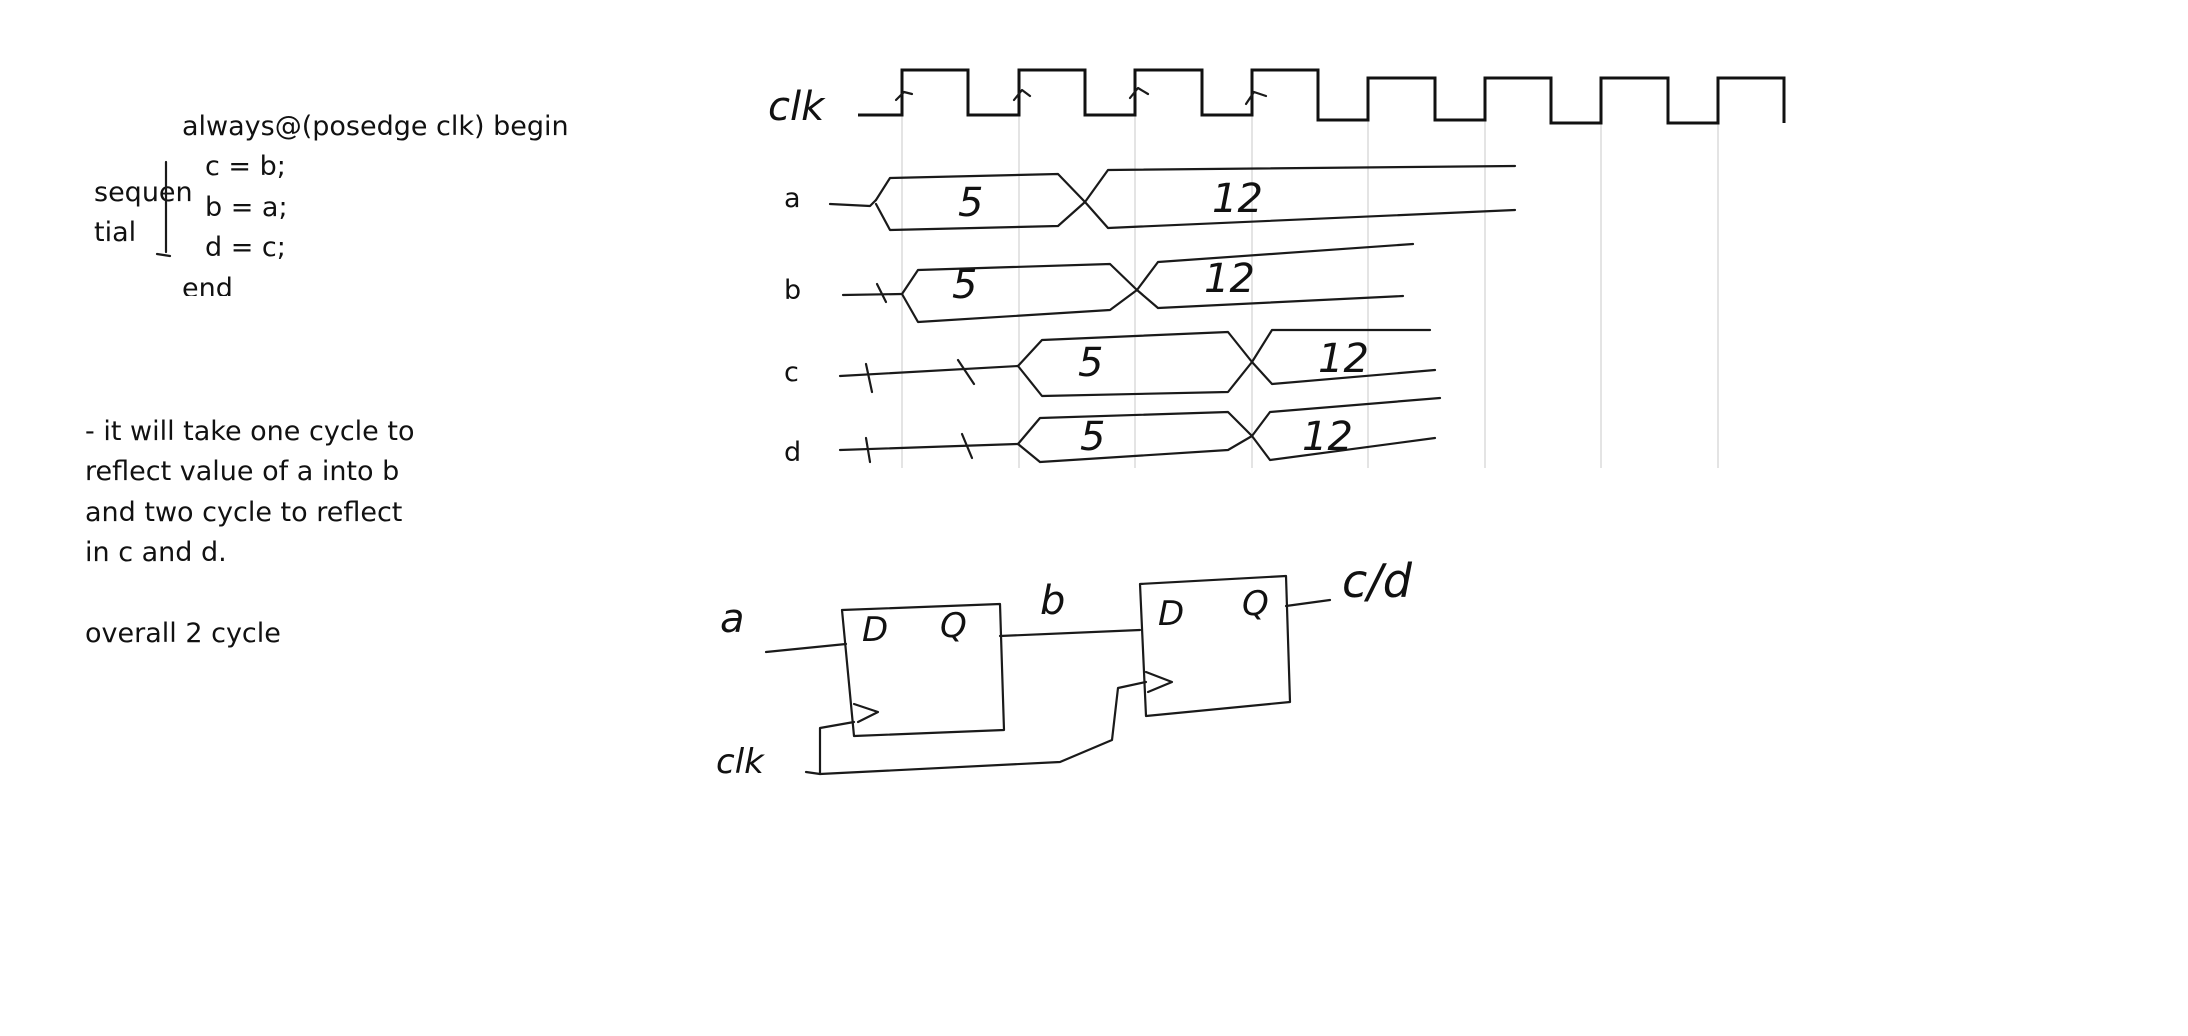 This screenshot has width=2188, height=1036. I want to click on code-line-b-equals-a: b = a;, so click(246, 207).